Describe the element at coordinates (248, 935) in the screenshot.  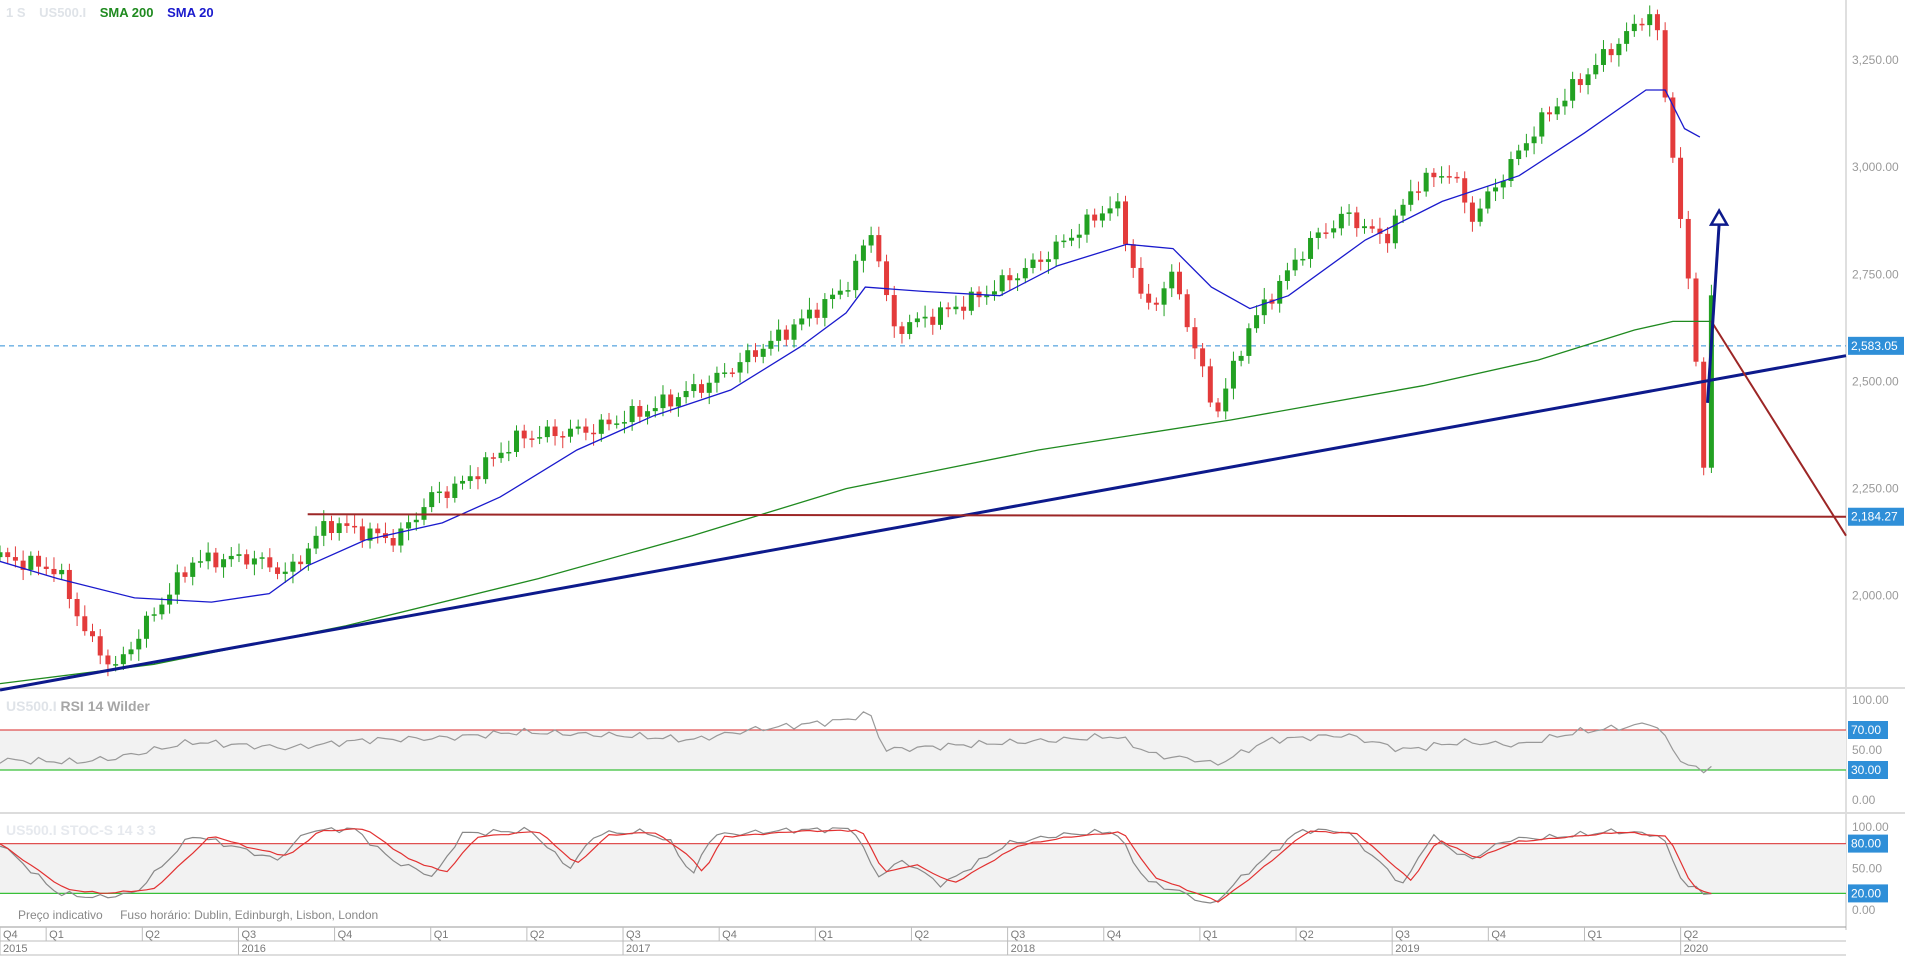
I see `quarter-label: Q3` at that location.